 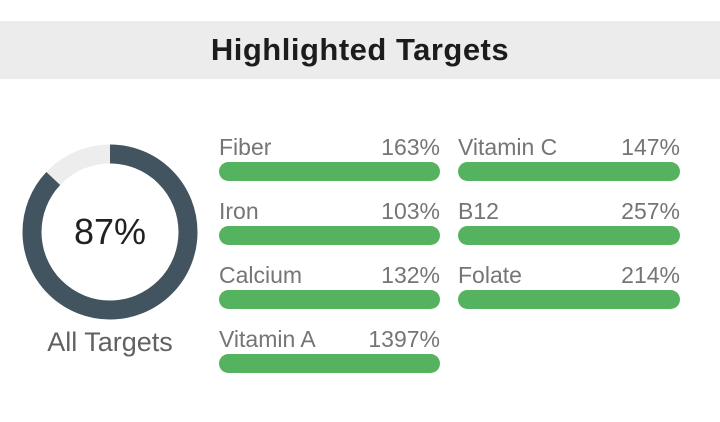 I want to click on target-row-b12: B12 257%, so click(x=569, y=229).